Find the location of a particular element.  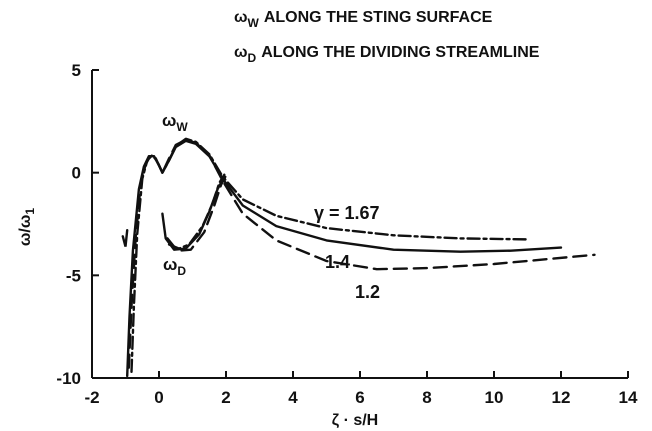

x-tick-label: 6 is located at coordinates (359, 397).